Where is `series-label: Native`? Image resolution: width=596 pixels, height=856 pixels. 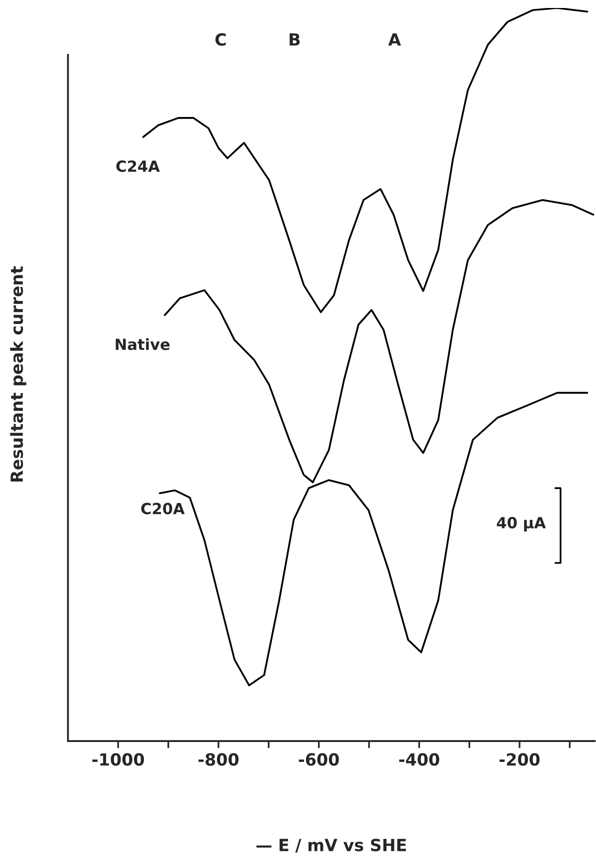 series-label: Native is located at coordinates (143, 344).